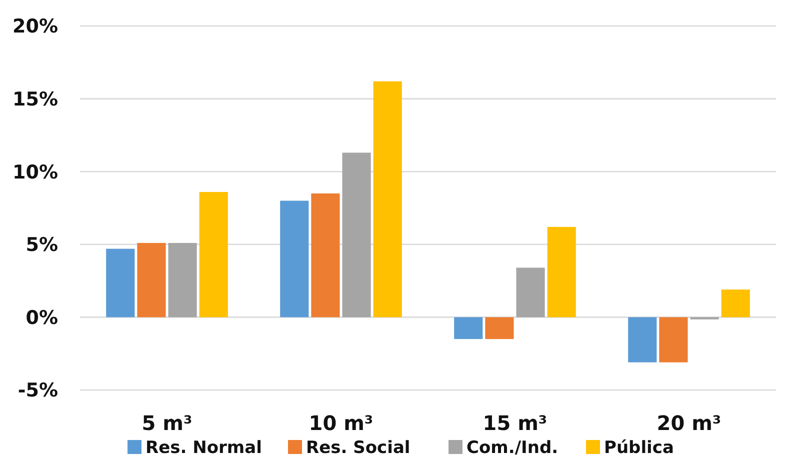 The height and width of the screenshot is (463, 788). What do you see at coordinates (689, 423) in the screenshot?
I see `x-tick-label: 20 m³` at bounding box center [689, 423].